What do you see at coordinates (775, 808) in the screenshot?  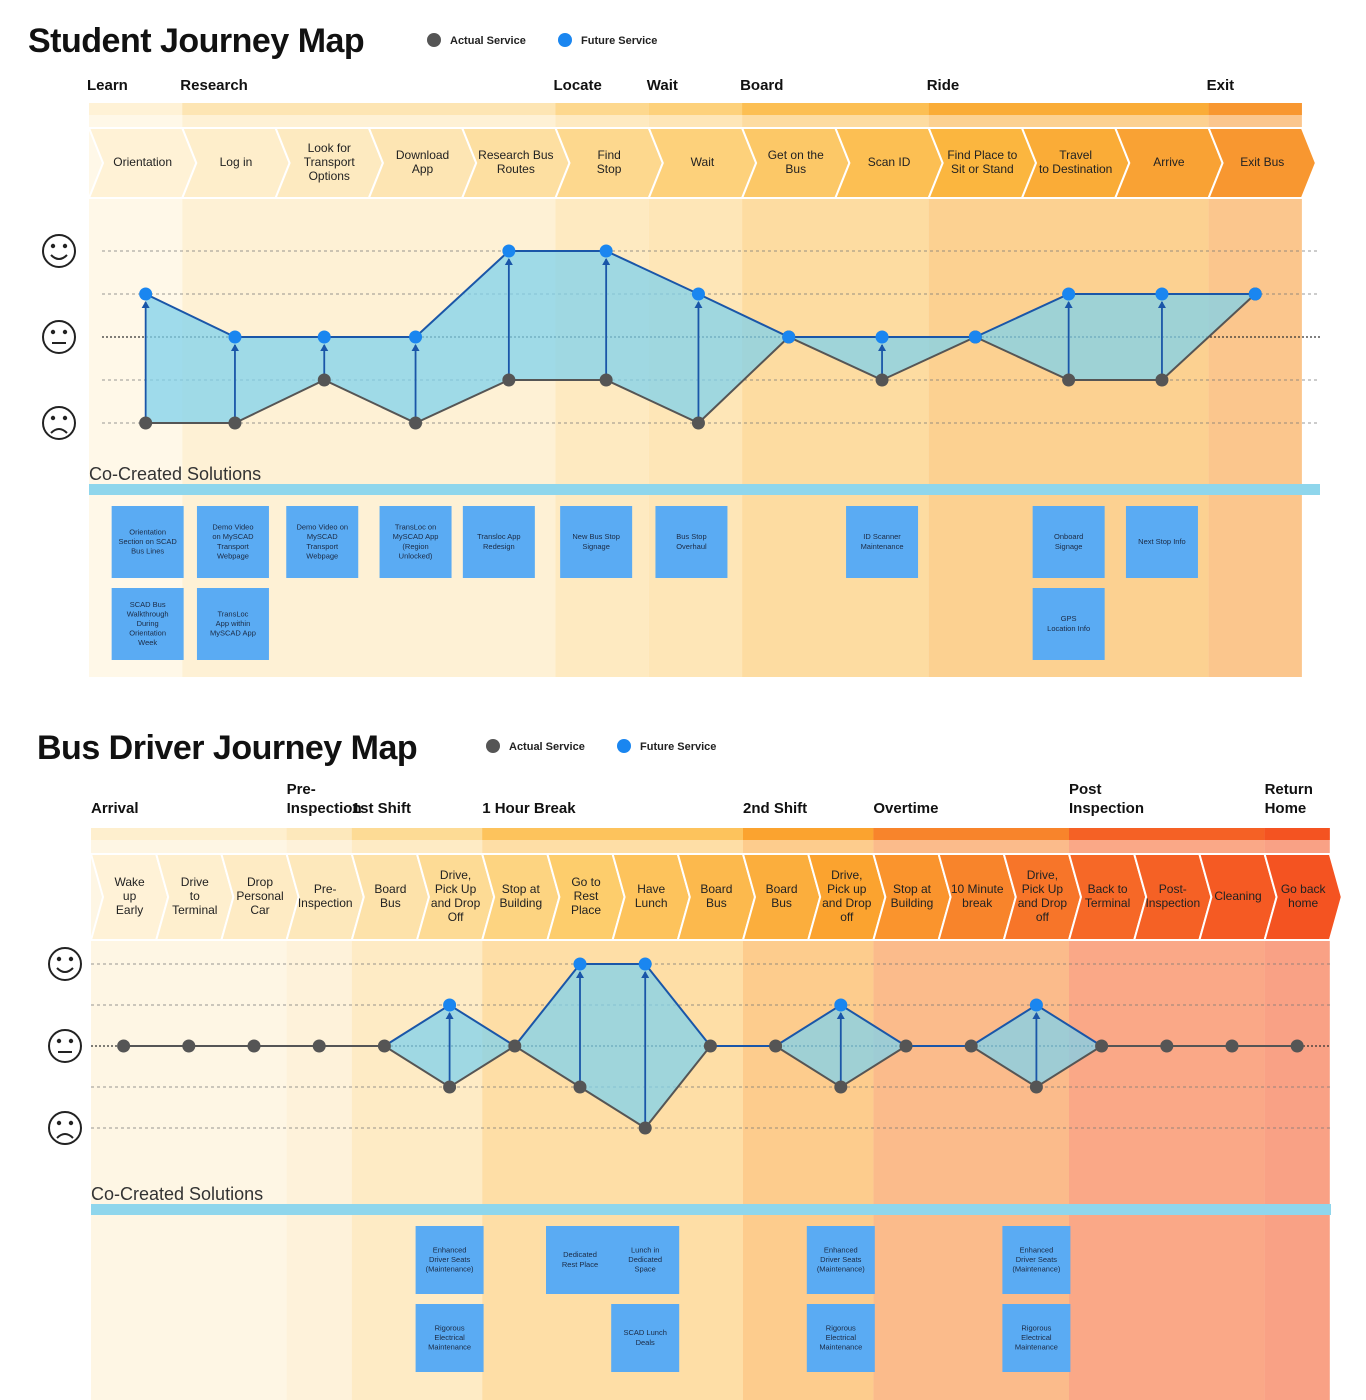 I see `phase-label-line: 2nd Shift` at bounding box center [775, 808].